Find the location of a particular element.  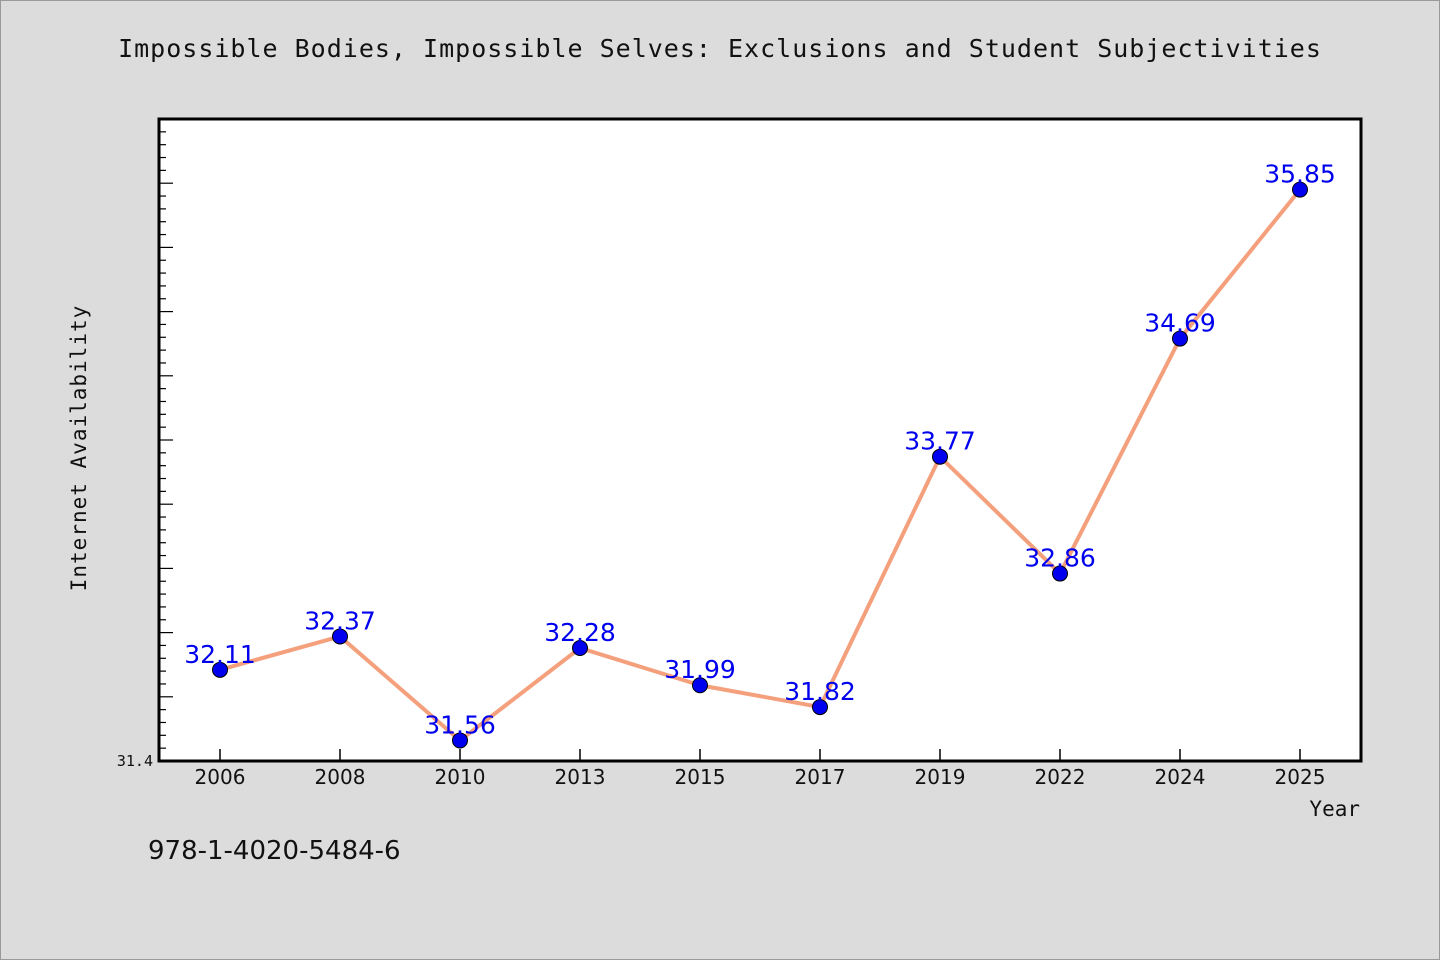

data-label: 32.11 is located at coordinates (220, 654).